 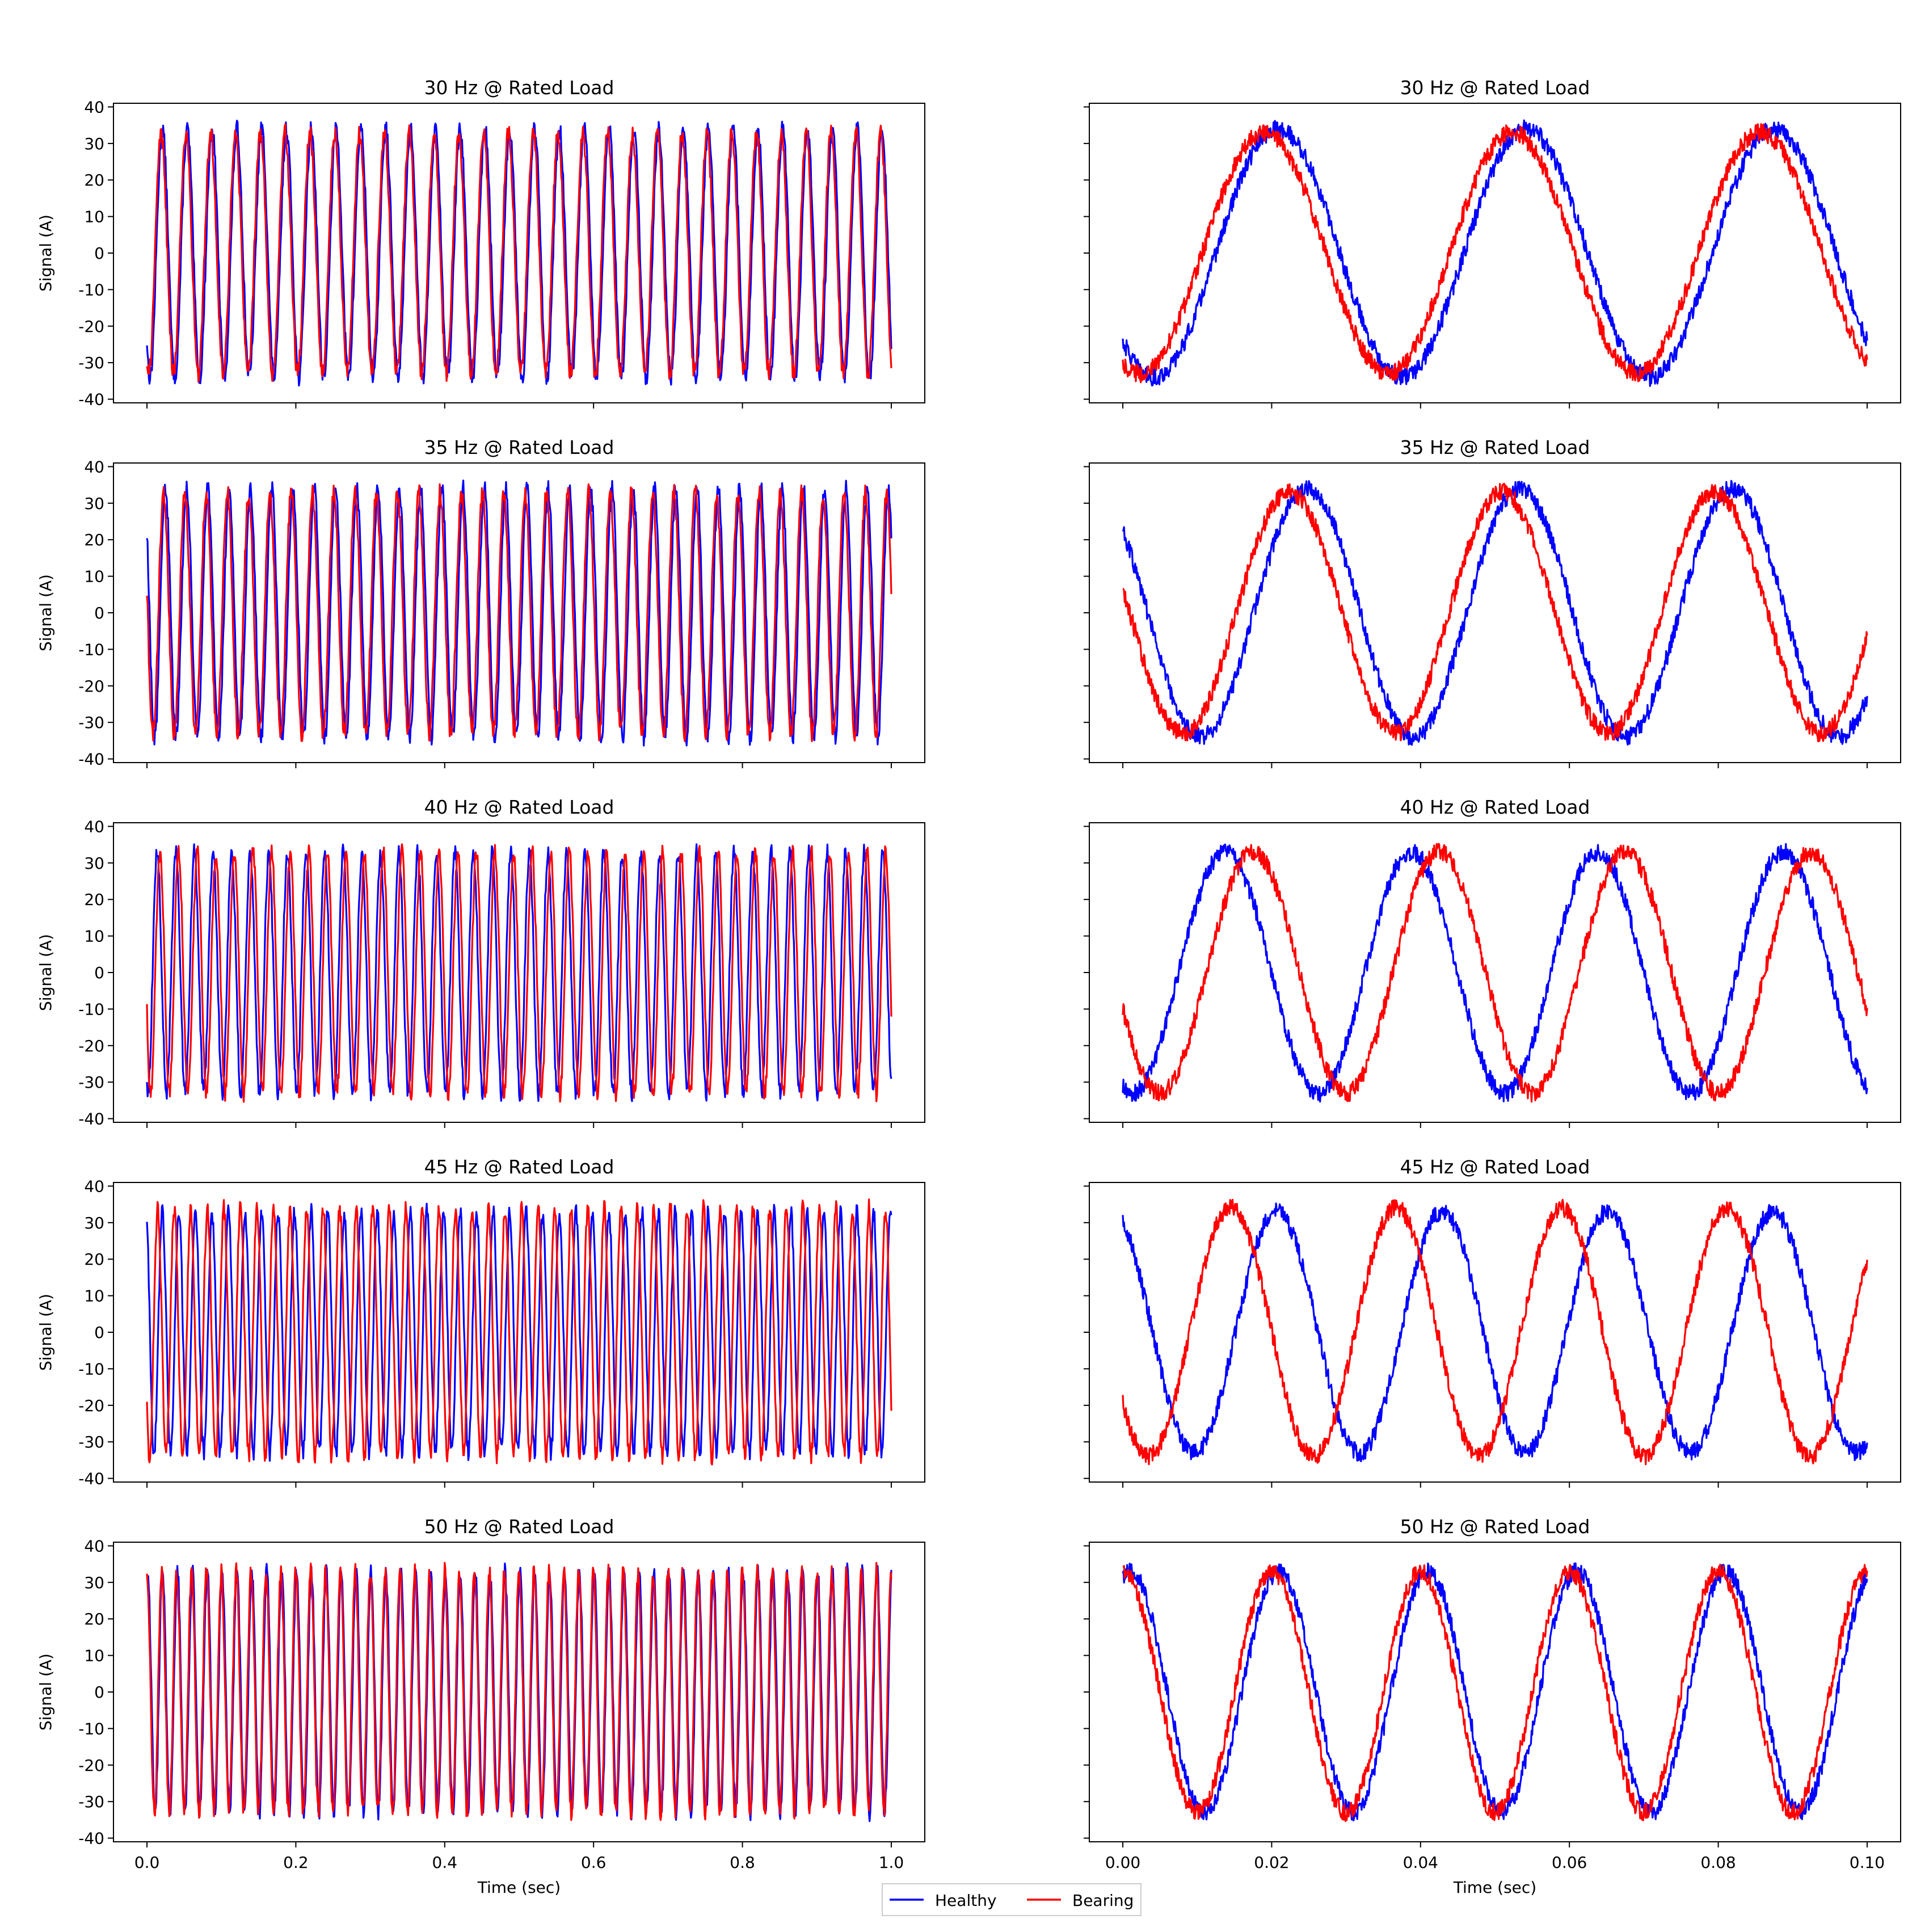 What do you see at coordinates (445, 1862) in the screenshot?
I see `x-tick-label: 0.4` at bounding box center [445, 1862].